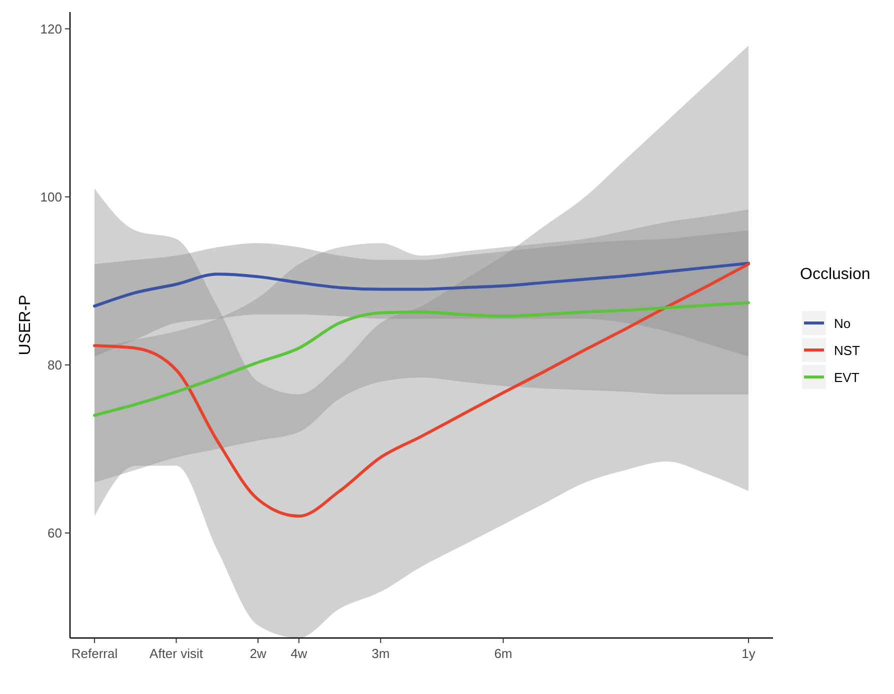 This screenshot has width=894, height=694. Describe the element at coordinates (847, 377) in the screenshot. I see `legend-label: EVT` at that location.